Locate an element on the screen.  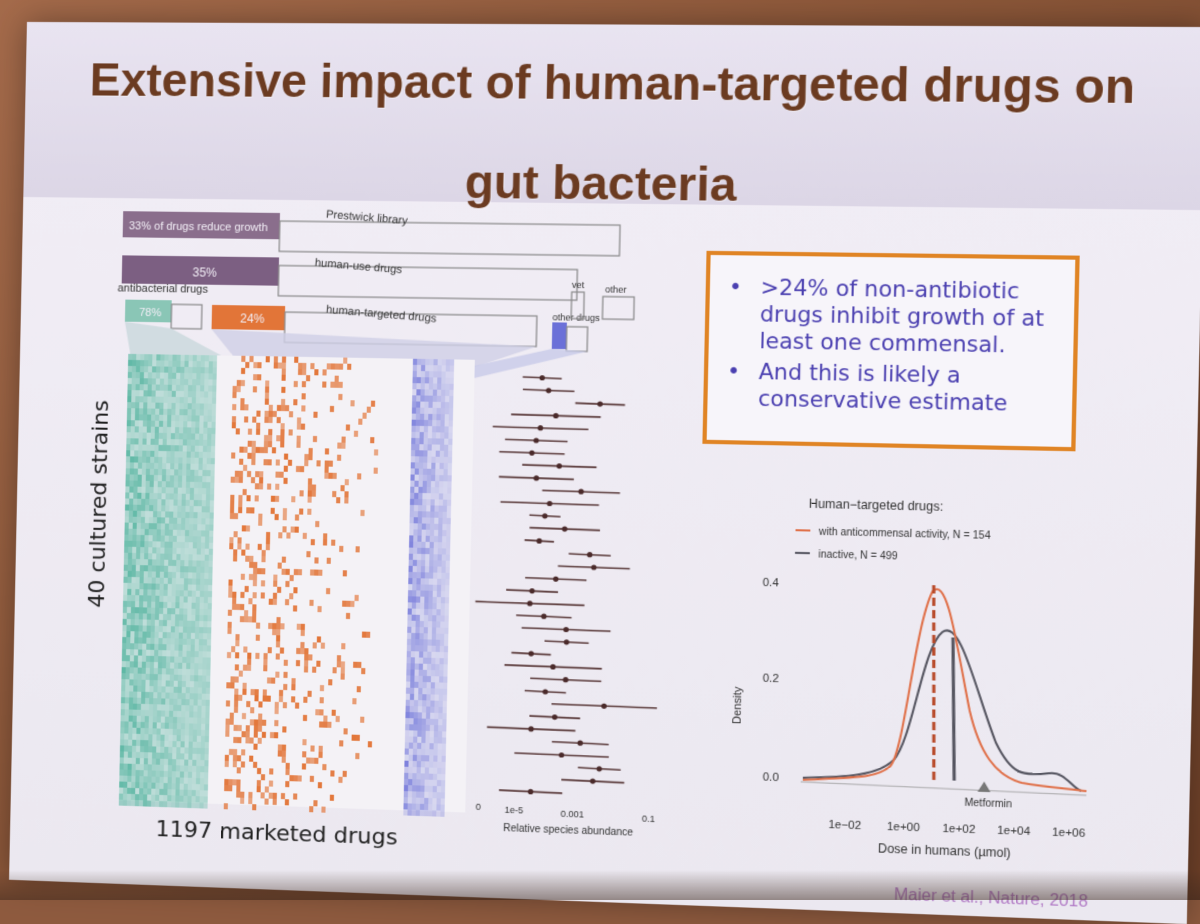
density-y-tick-0.4: 0.4 is located at coordinates (771, 583).